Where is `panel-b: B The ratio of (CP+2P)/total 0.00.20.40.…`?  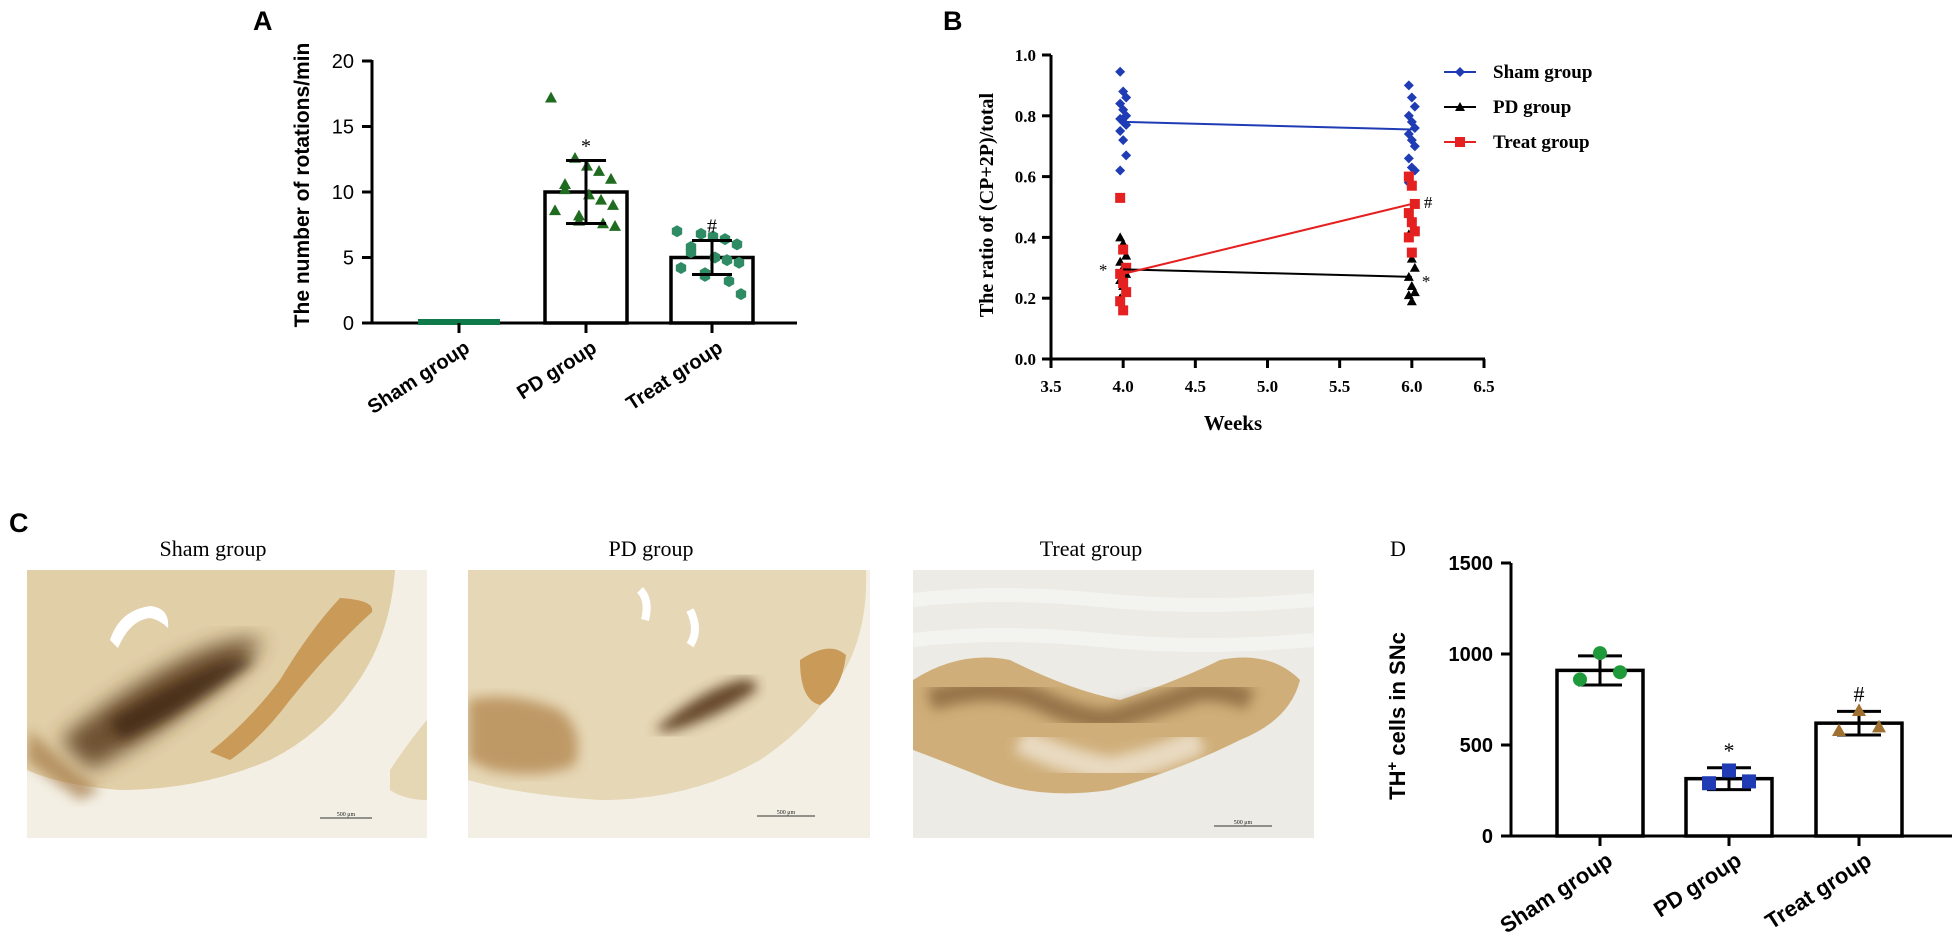
panel-b: B The ratio of (CP+2P)/total 0.00.20.40.… is located at coordinates (1267, 220).